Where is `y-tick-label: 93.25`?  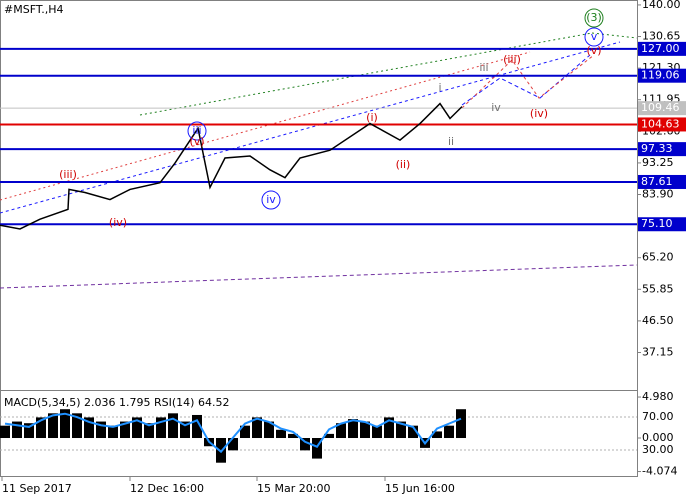
y-tick-label: 93.25 is located at coordinates (658, 162).